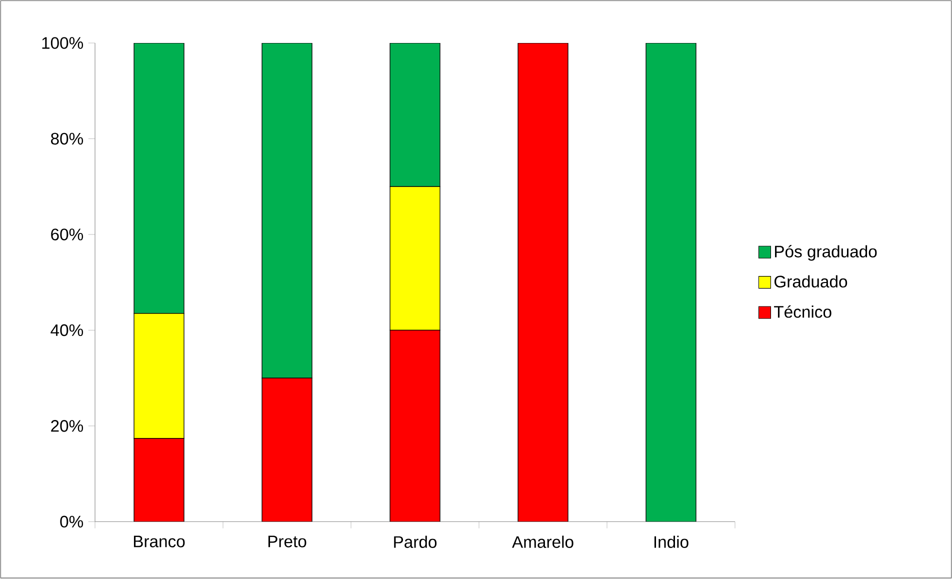 This screenshot has height=579, width=952. What do you see at coordinates (63, 43) in the screenshot?
I see `y-tick-label: 100%` at bounding box center [63, 43].